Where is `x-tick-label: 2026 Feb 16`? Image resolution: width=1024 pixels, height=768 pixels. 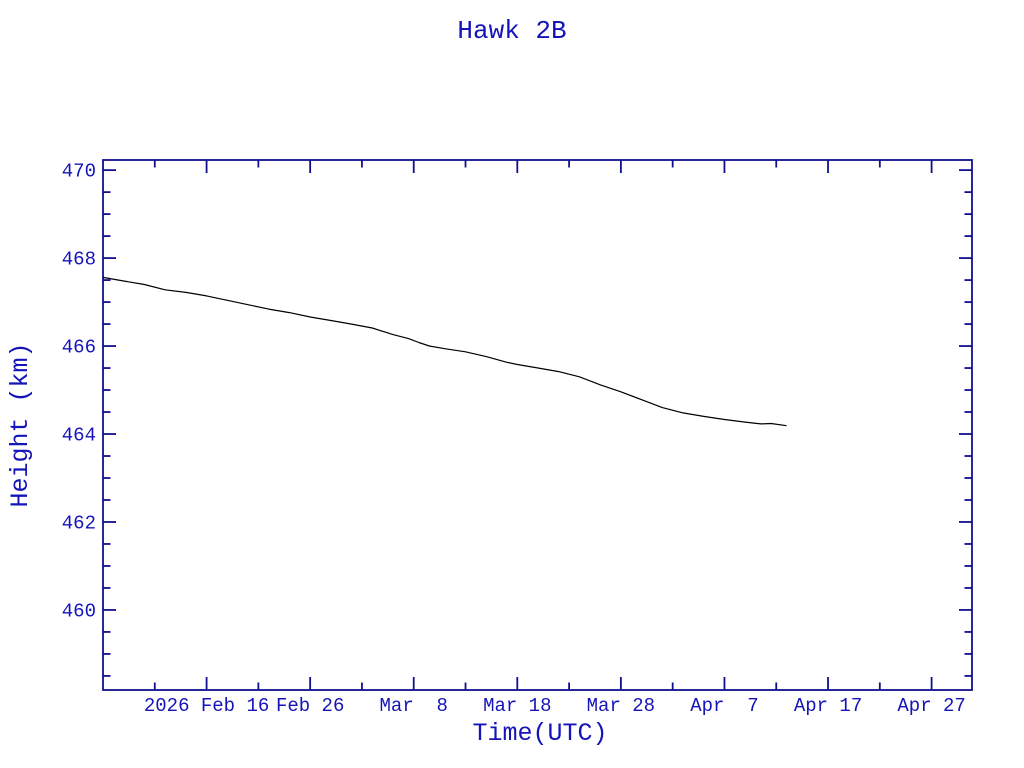
x-tick-label: 2026 Feb 16 is located at coordinates (206, 706).